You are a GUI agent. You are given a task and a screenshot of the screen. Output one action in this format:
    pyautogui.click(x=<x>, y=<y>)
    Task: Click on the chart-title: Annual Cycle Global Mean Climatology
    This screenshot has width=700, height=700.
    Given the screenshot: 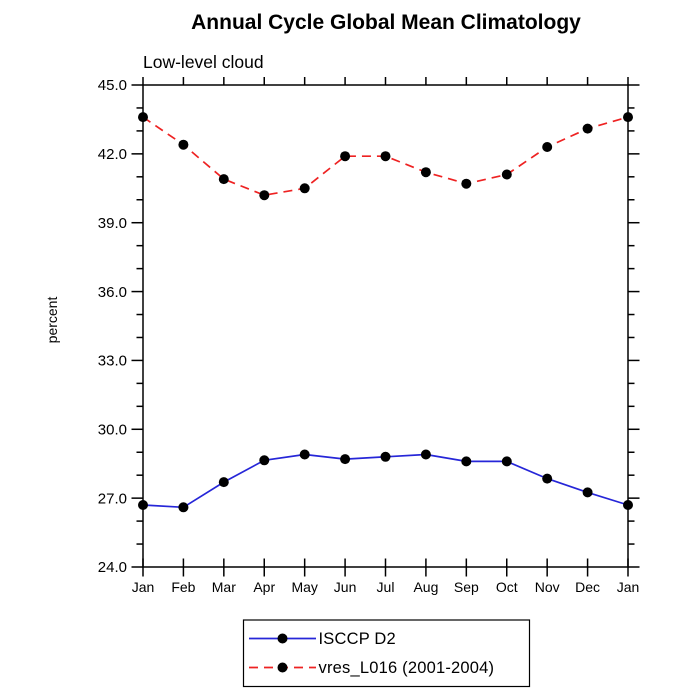 What is the action you would take?
    pyautogui.click(x=386, y=22)
    